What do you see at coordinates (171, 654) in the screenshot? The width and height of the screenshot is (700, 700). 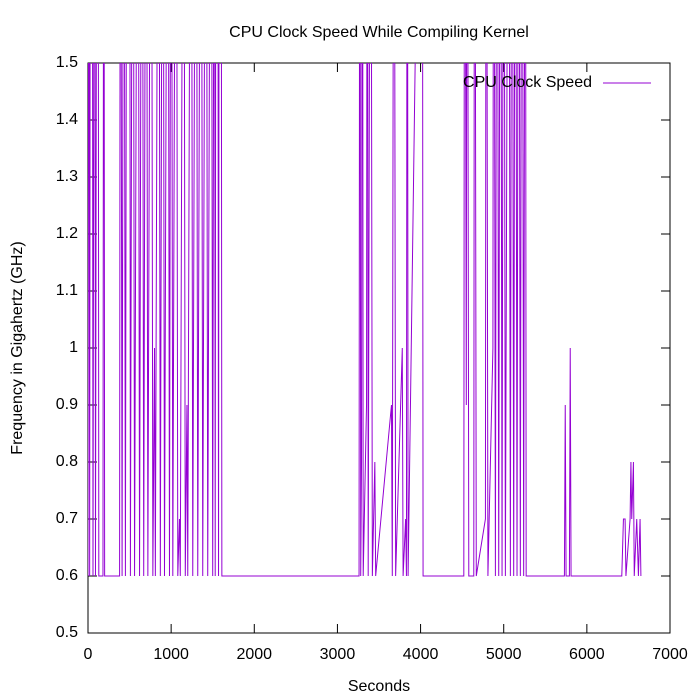 I see `x-tick-label: 1000` at bounding box center [171, 654].